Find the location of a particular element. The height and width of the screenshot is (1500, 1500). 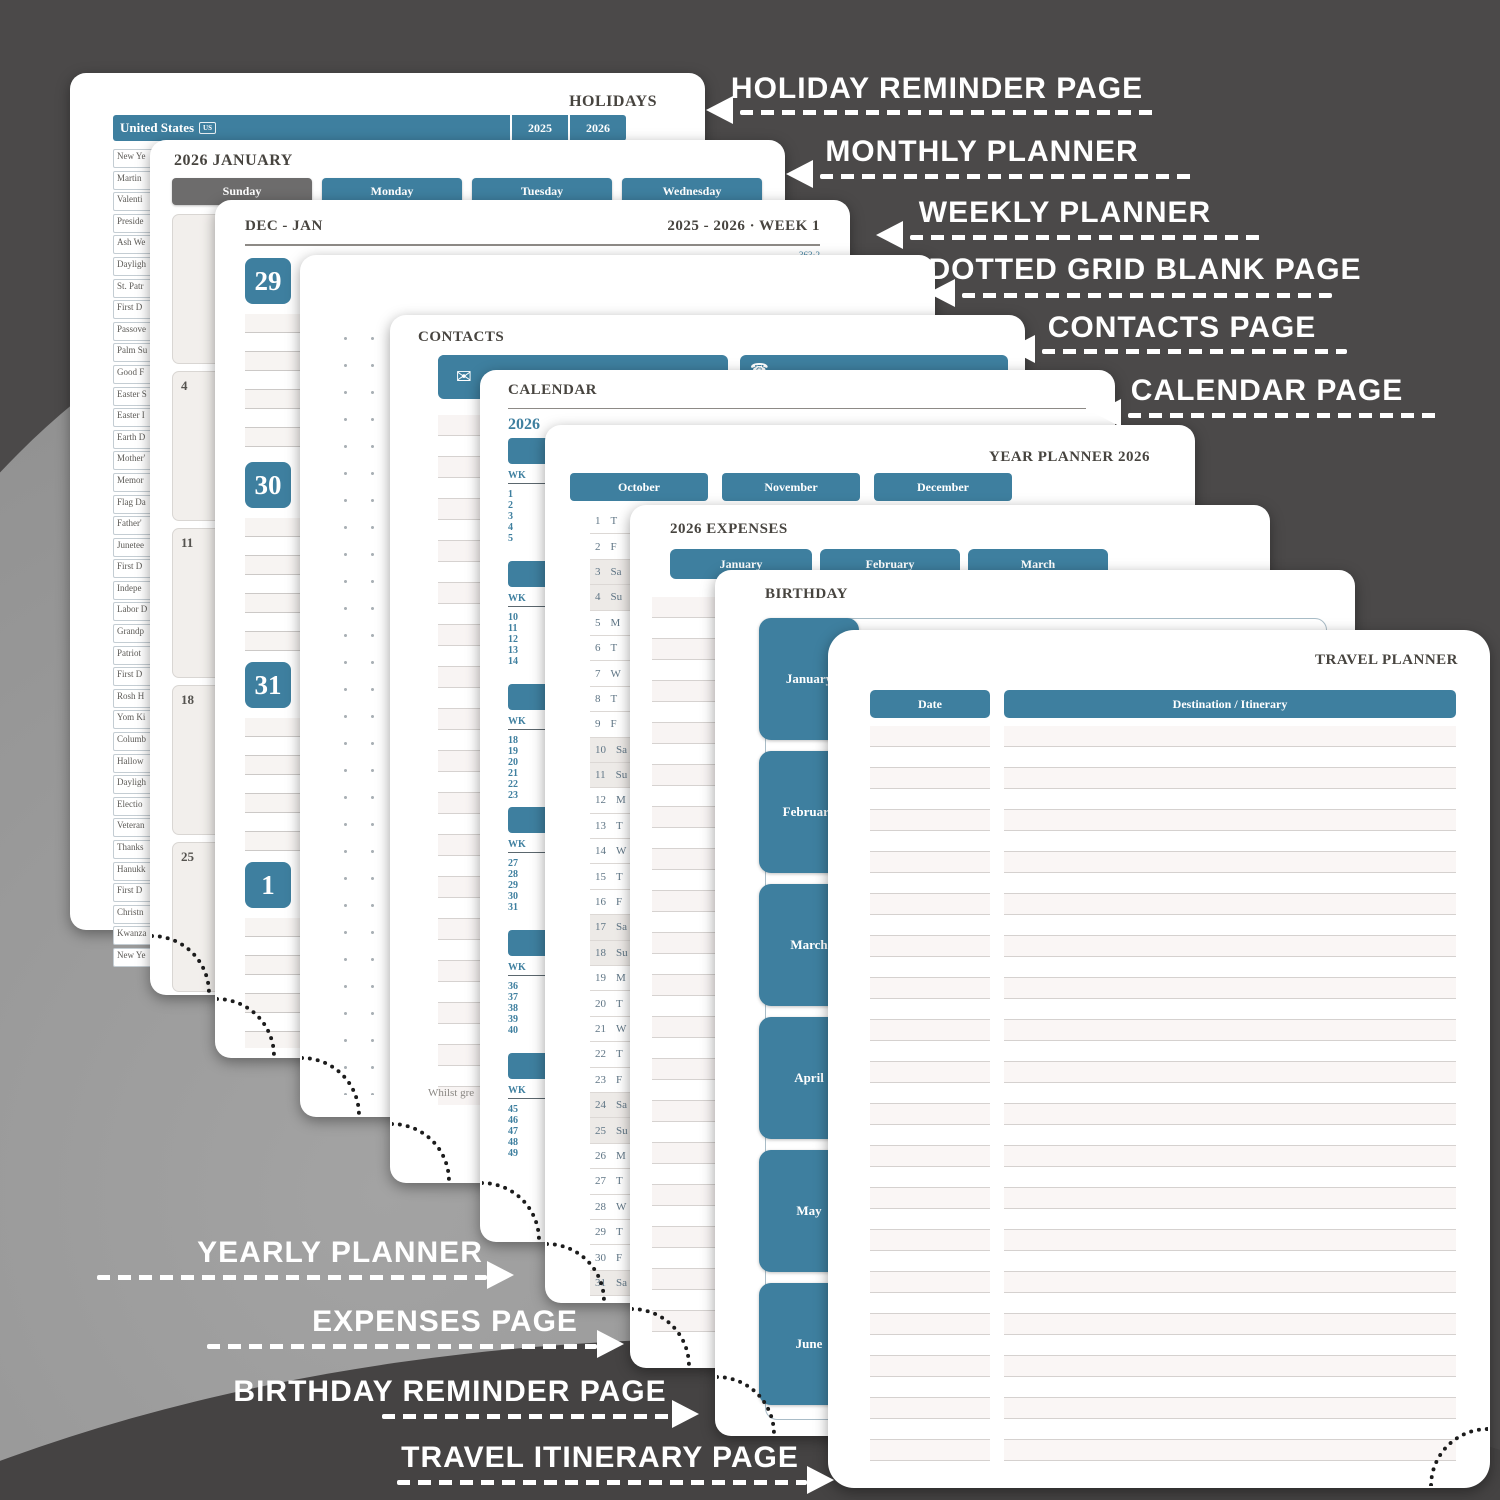

month-bar-november: November is located at coordinates (791, 487).